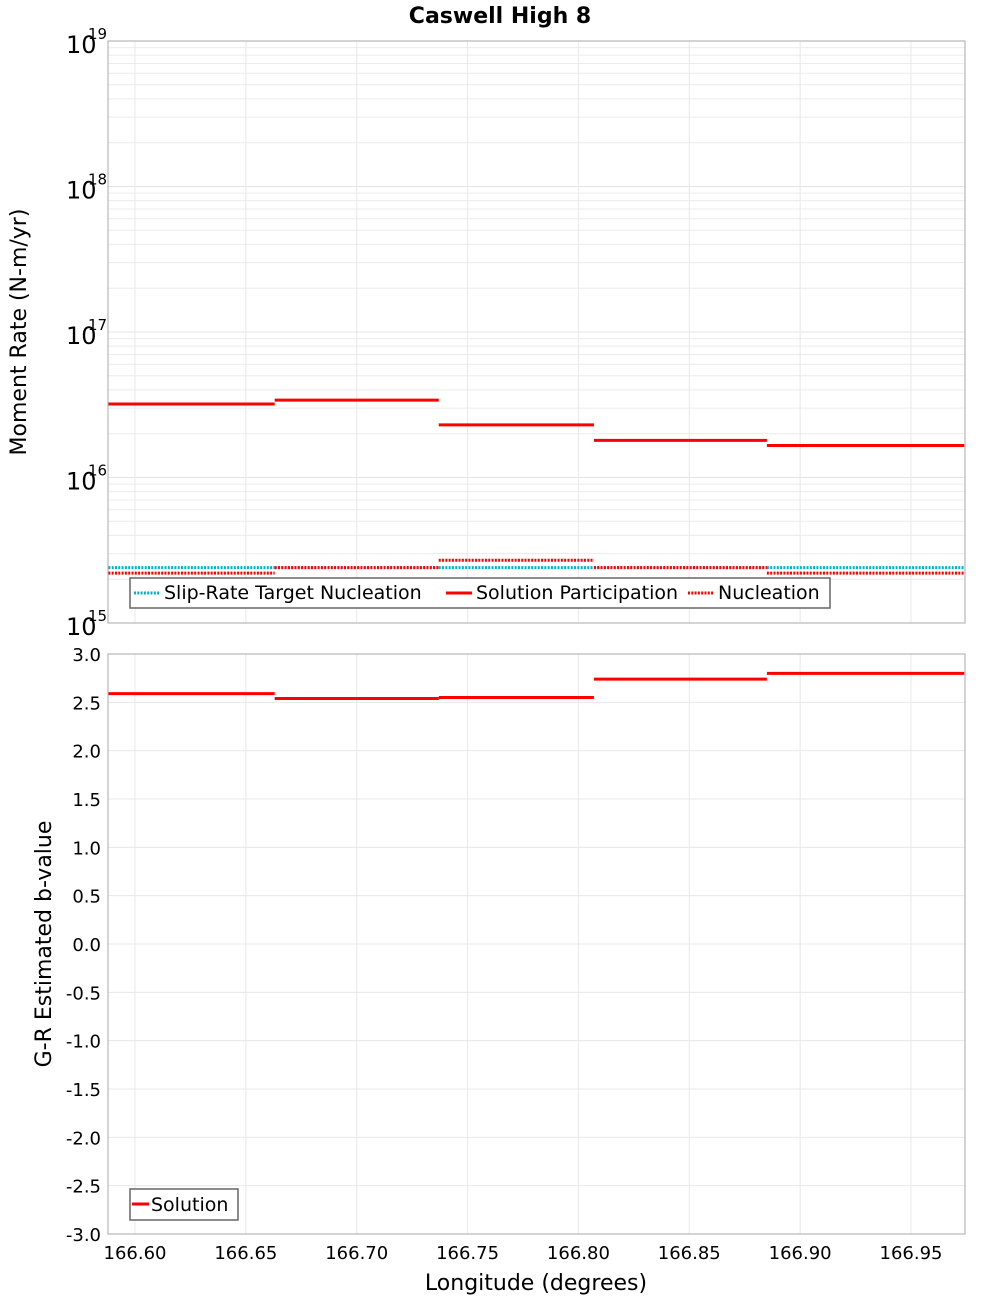 Image resolution: width=1000 pixels, height=1300 pixels. What do you see at coordinates (83, 1235) in the screenshot?
I see `y-tick-label: -3.0` at bounding box center [83, 1235].